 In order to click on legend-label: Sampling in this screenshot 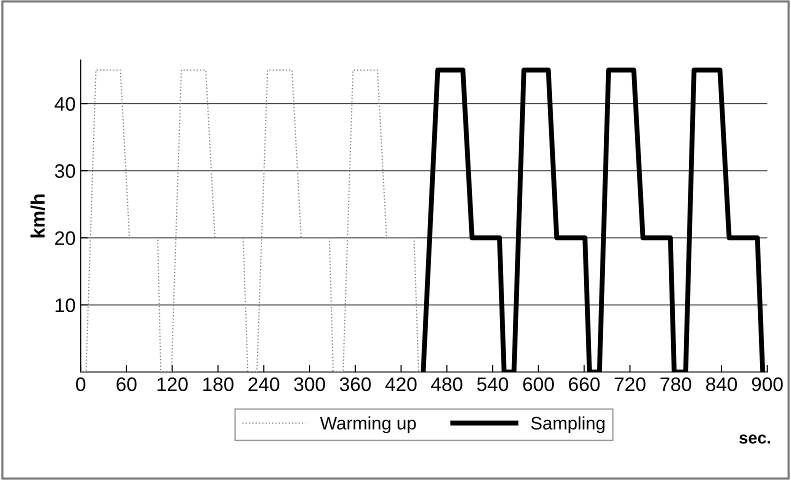, I will do `click(567, 425)`.